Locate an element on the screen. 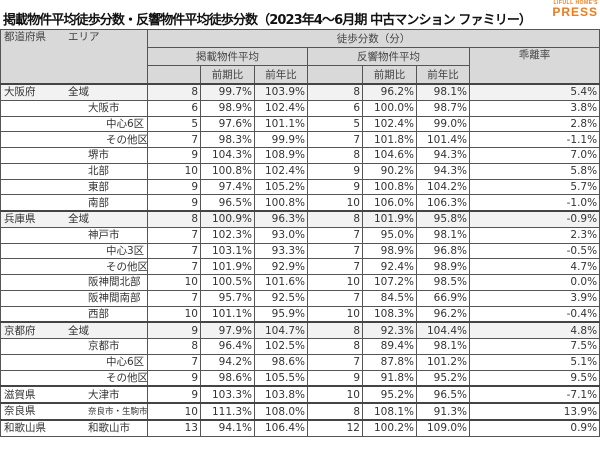 The height and width of the screenshot is (450, 600). listed-yoy: 105.2% is located at coordinates (281, 187).